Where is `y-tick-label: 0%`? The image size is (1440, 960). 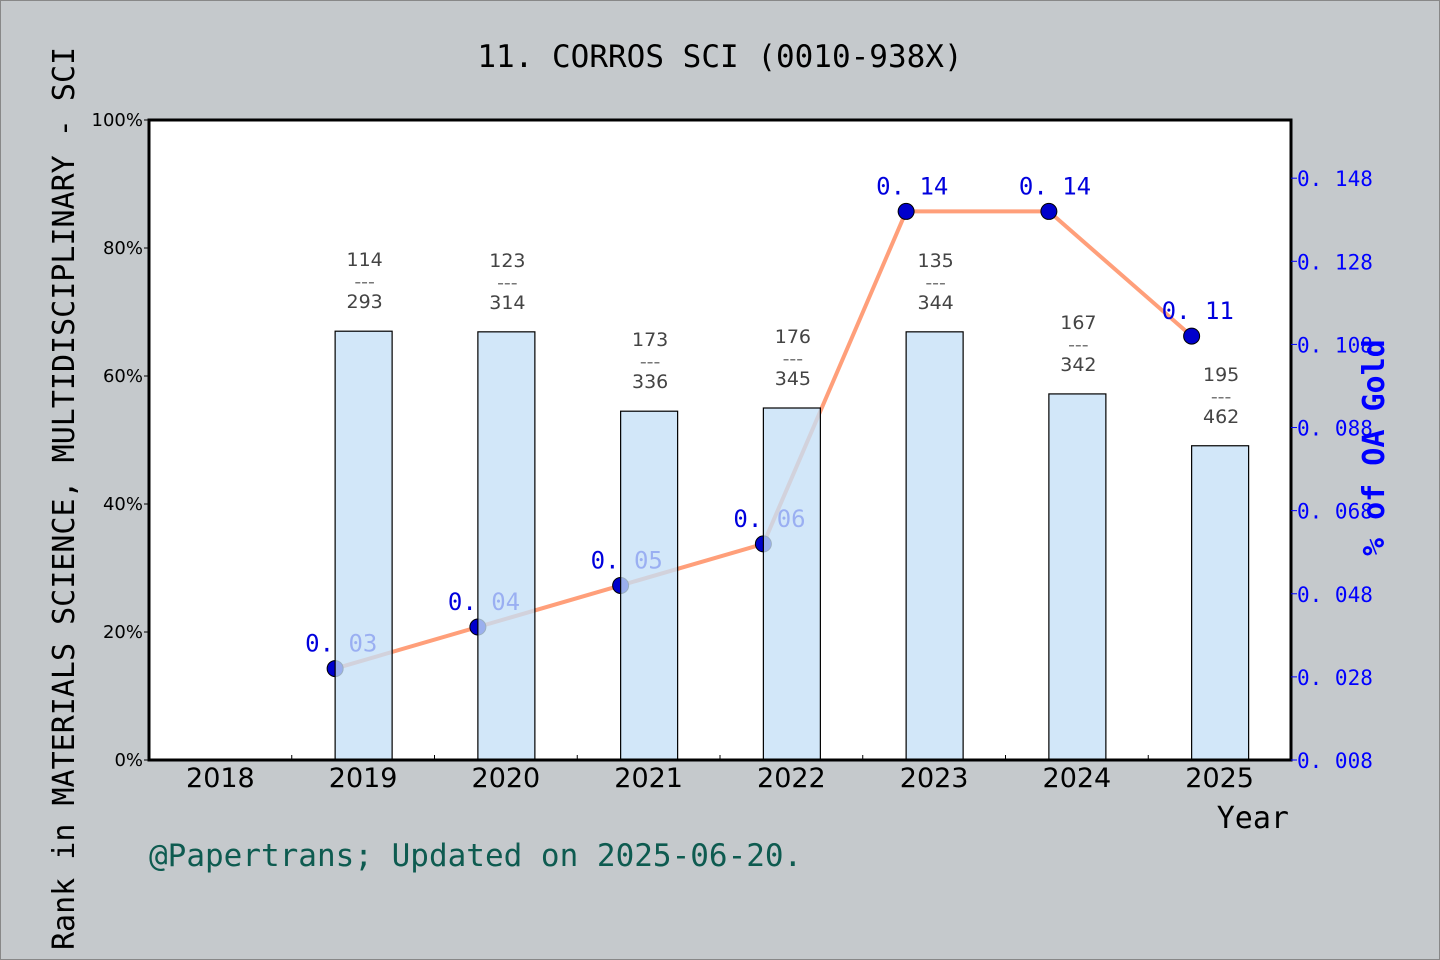
y-tick-label: 0% is located at coordinates (128, 760).